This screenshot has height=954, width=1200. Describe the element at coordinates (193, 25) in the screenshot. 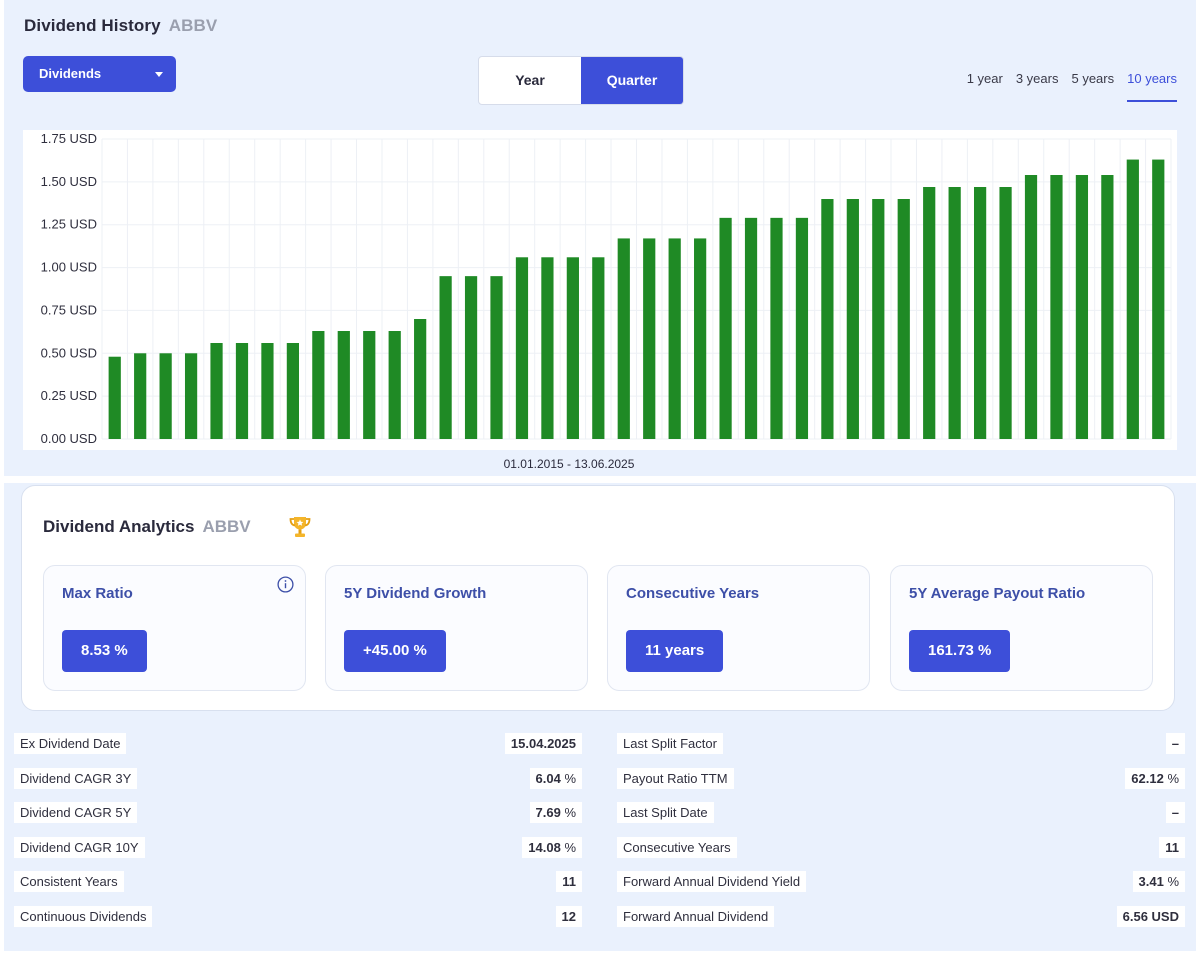

I see `history-ticker: ABBV` at that location.